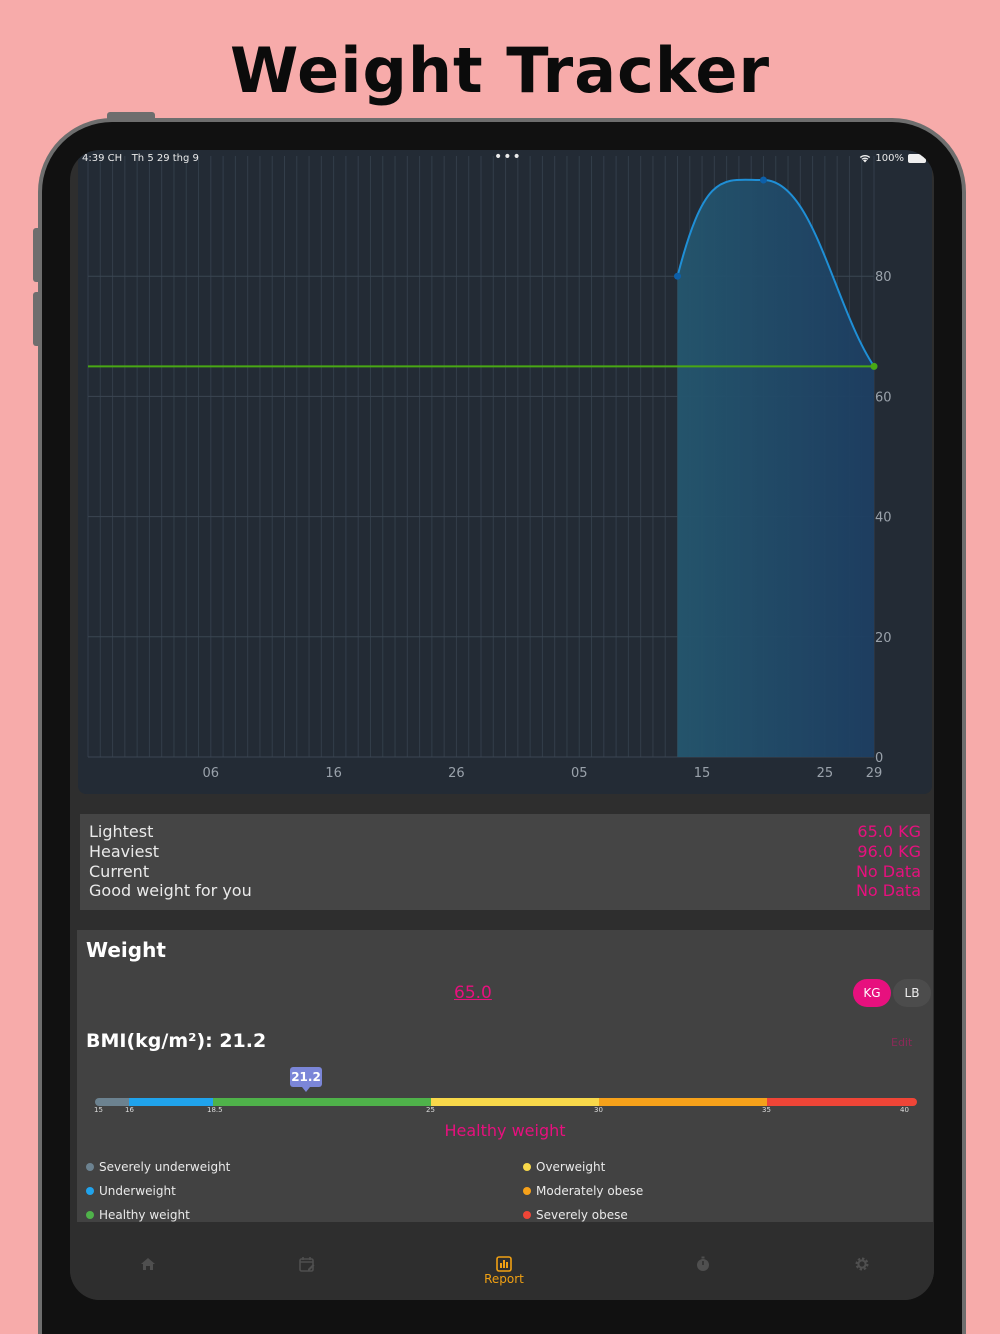  I want to click on home-icon, so click(148, 1264).